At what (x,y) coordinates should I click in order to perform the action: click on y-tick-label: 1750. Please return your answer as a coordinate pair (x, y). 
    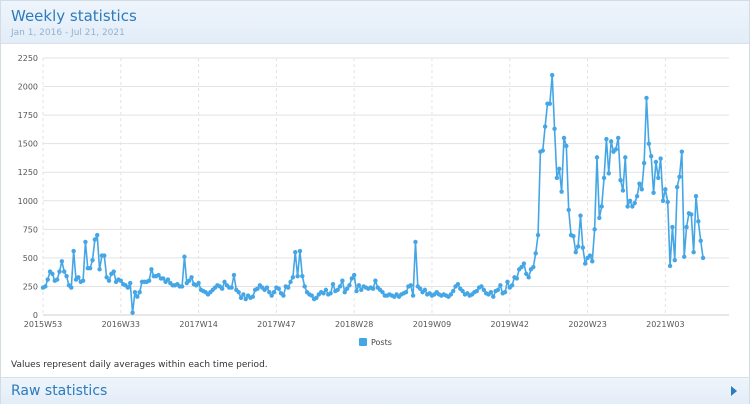
    Looking at the image, I should click on (28, 115).